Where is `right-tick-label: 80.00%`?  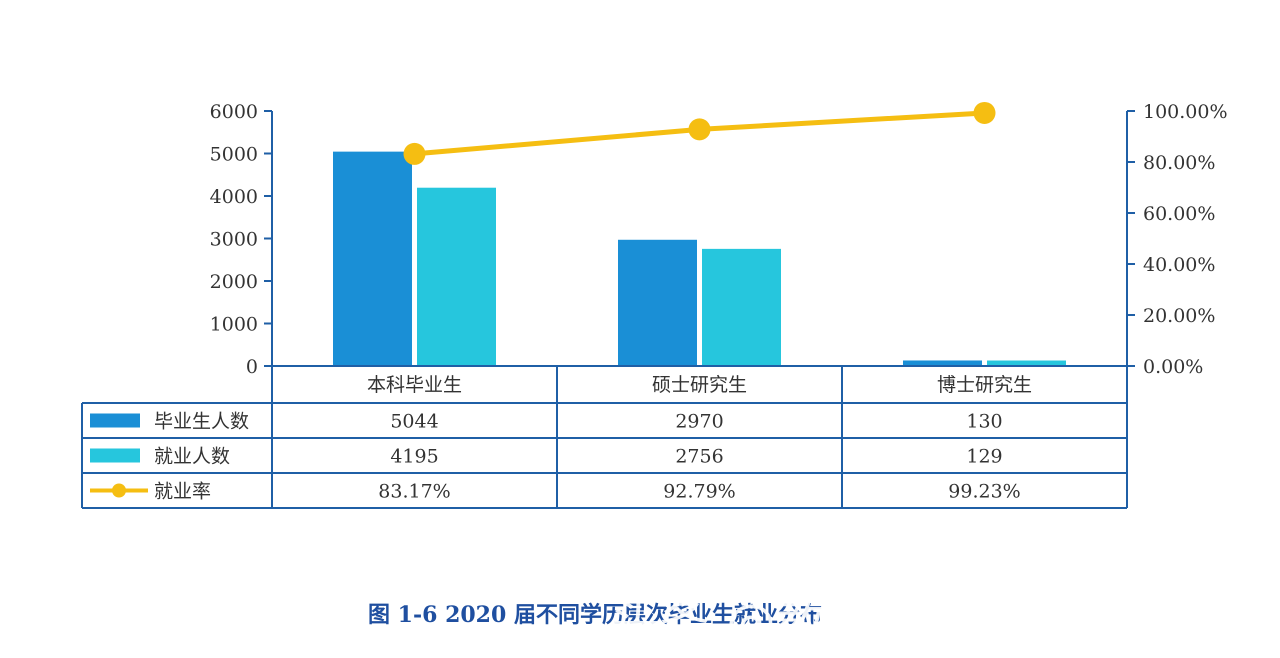 right-tick-label: 80.00% is located at coordinates (1179, 163).